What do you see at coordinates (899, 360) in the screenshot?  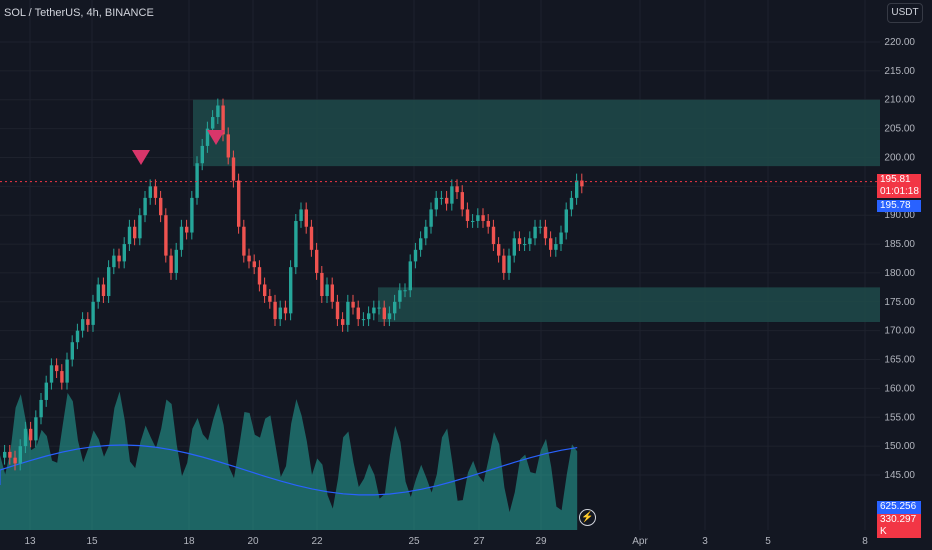 I see `price-axis-label: 165.00` at bounding box center [899, 360].